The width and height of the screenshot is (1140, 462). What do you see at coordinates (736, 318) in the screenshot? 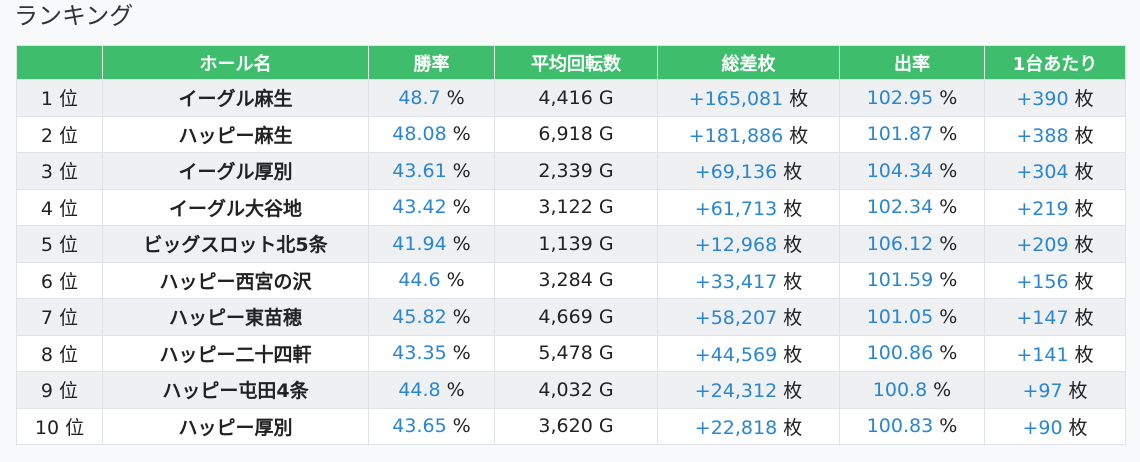
I see `total-diff-value: +58,207` at bounding box center [736, 318].